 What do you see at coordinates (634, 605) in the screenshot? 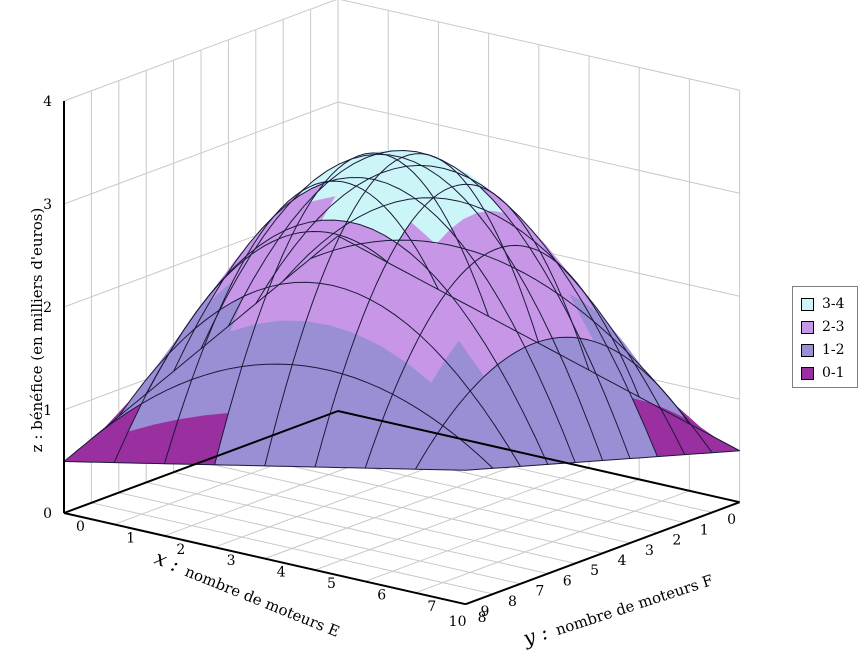
I see `y-axis-text: nombre de moteurs F` at bounding box center [634, 605].